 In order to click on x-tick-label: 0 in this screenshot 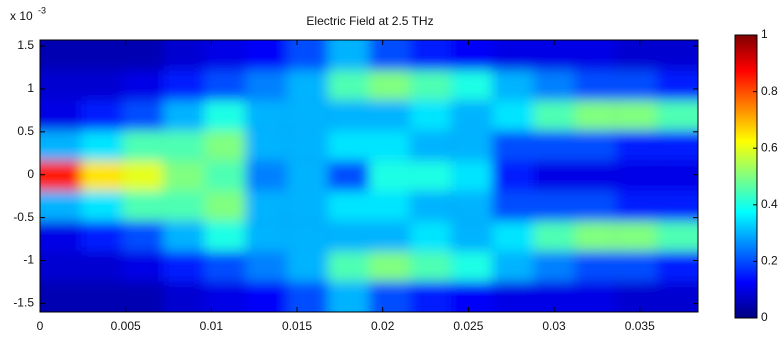, I will do `click(40, 326)`.